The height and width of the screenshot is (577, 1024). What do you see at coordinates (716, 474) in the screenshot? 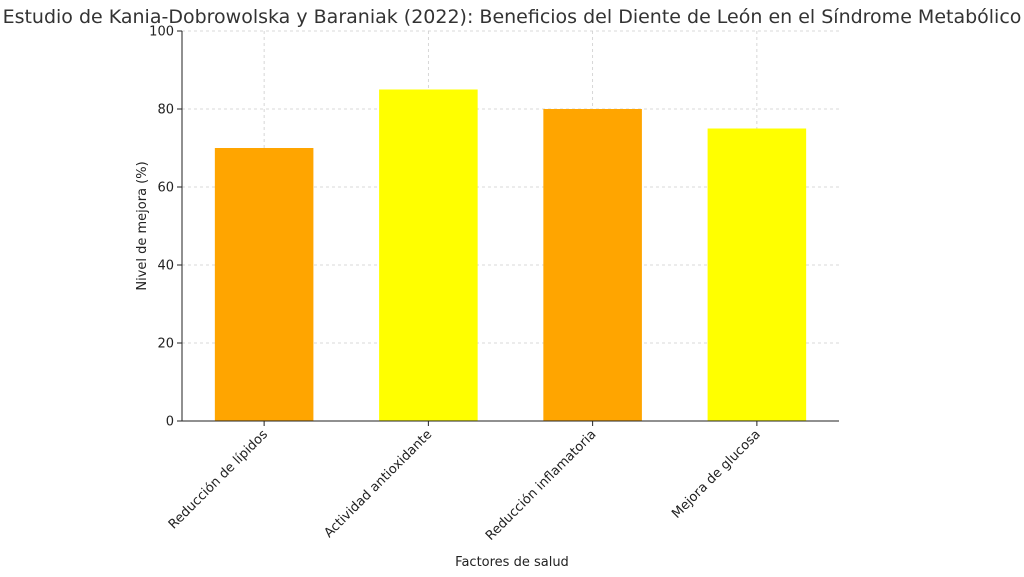
I see `x-tick-label: Mejora de glucosa` at bounding box center [716, 474].